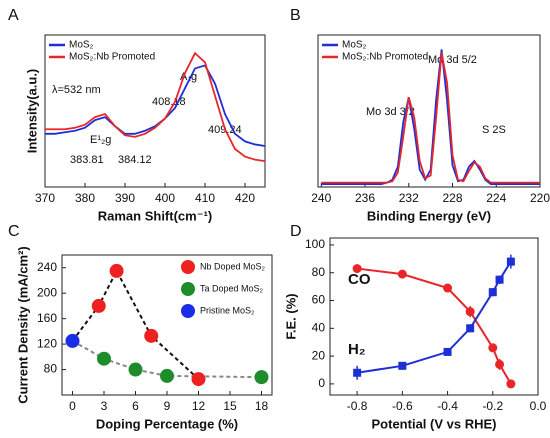 The image size is (550, 438). What do you see at coordinates (429, 215) in the screenshot?
I see `x-axis-title: Binding Energy (eV)` at bounding box center [429, 215].